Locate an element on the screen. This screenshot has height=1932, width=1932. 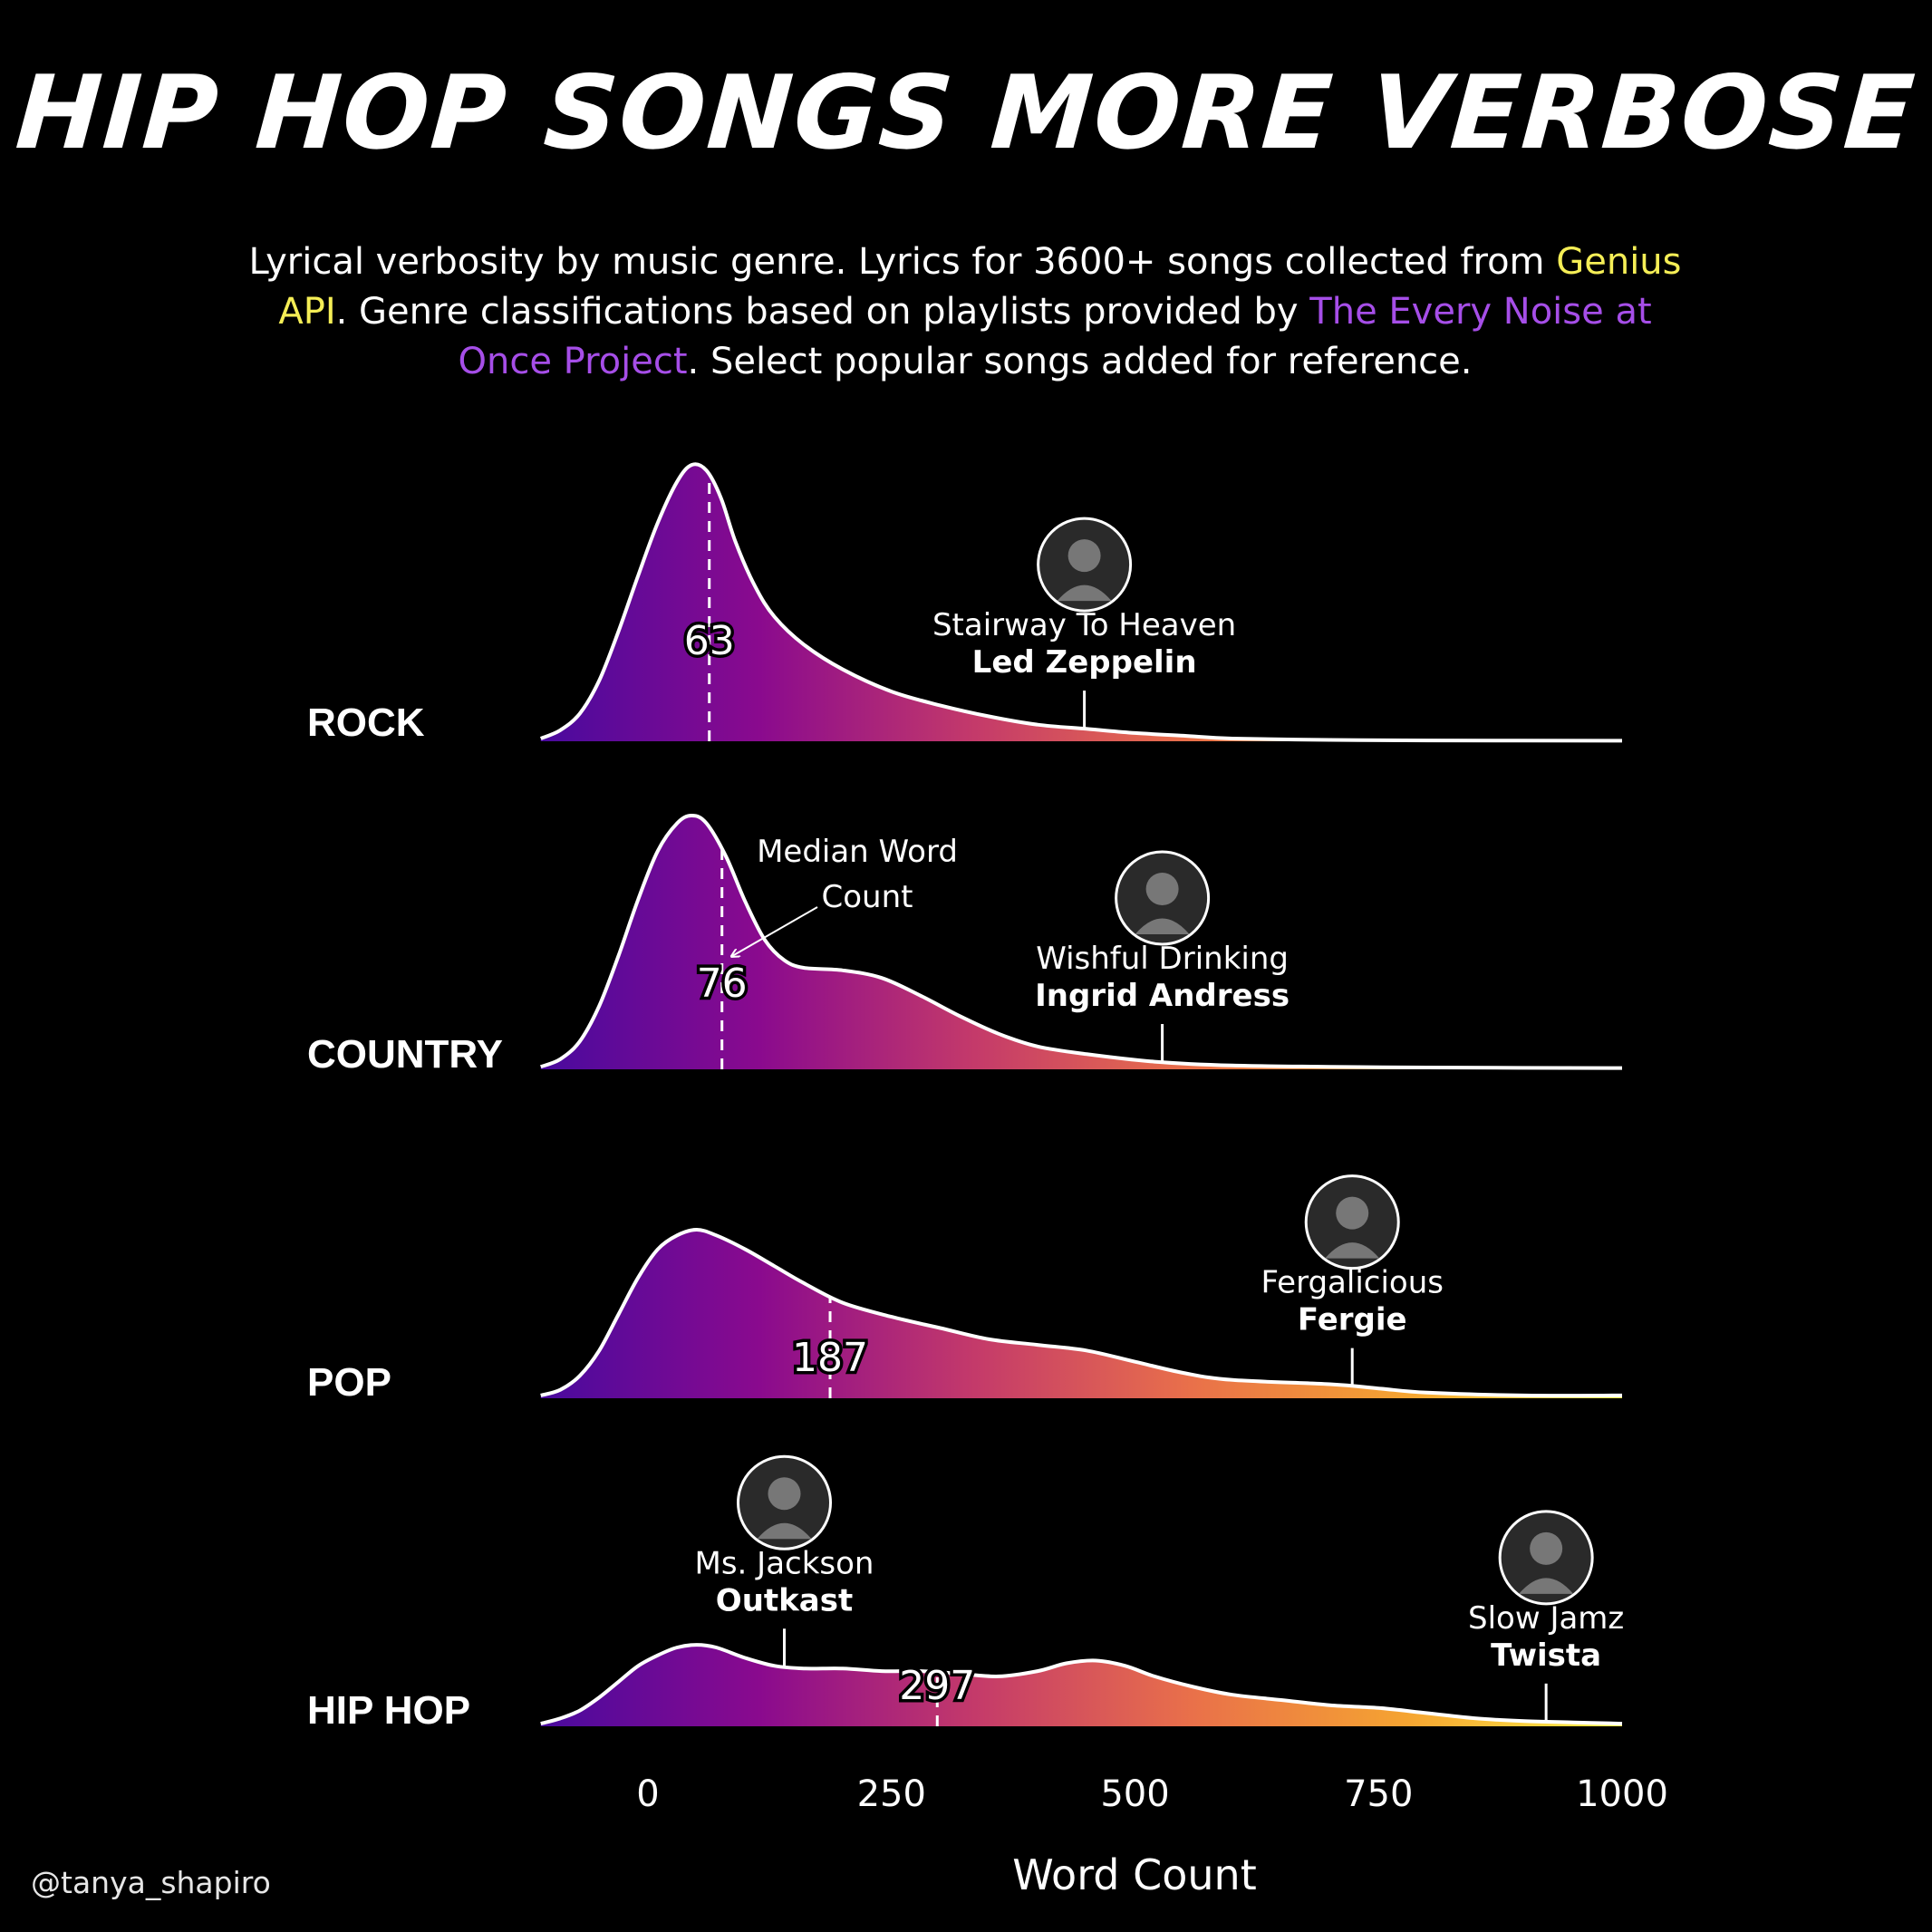
genius-api-link: Genius API is located at coordinates (980, 287).